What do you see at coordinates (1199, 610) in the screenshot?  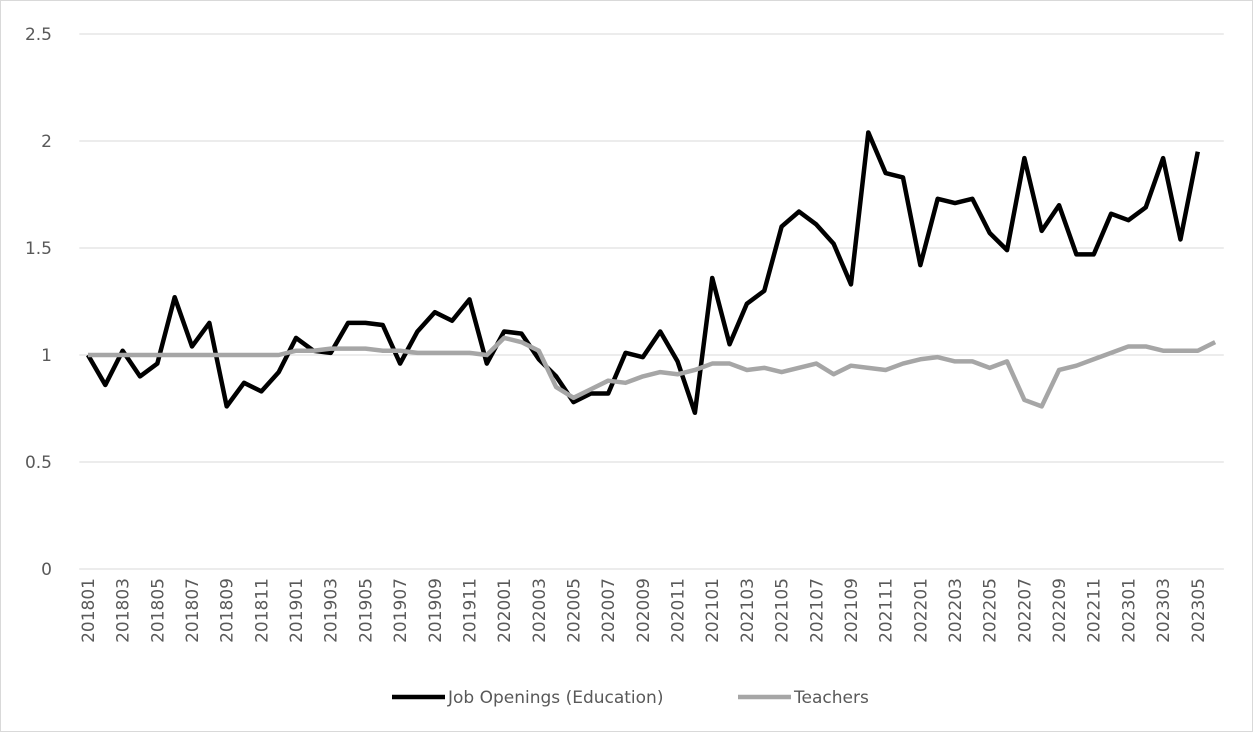 I see `x-tick-label: 202305` at bounding box center [1199, 610].